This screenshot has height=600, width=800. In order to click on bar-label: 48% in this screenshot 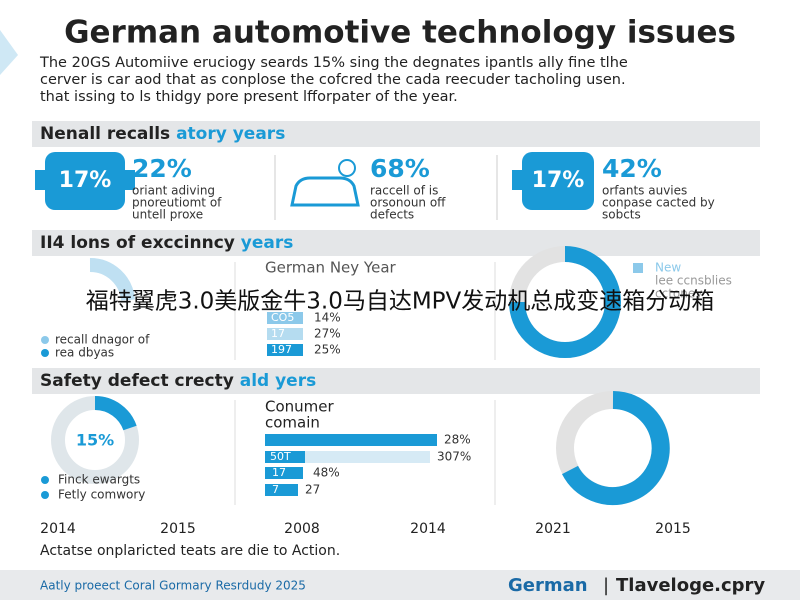, I will do `click(326, 473)`.